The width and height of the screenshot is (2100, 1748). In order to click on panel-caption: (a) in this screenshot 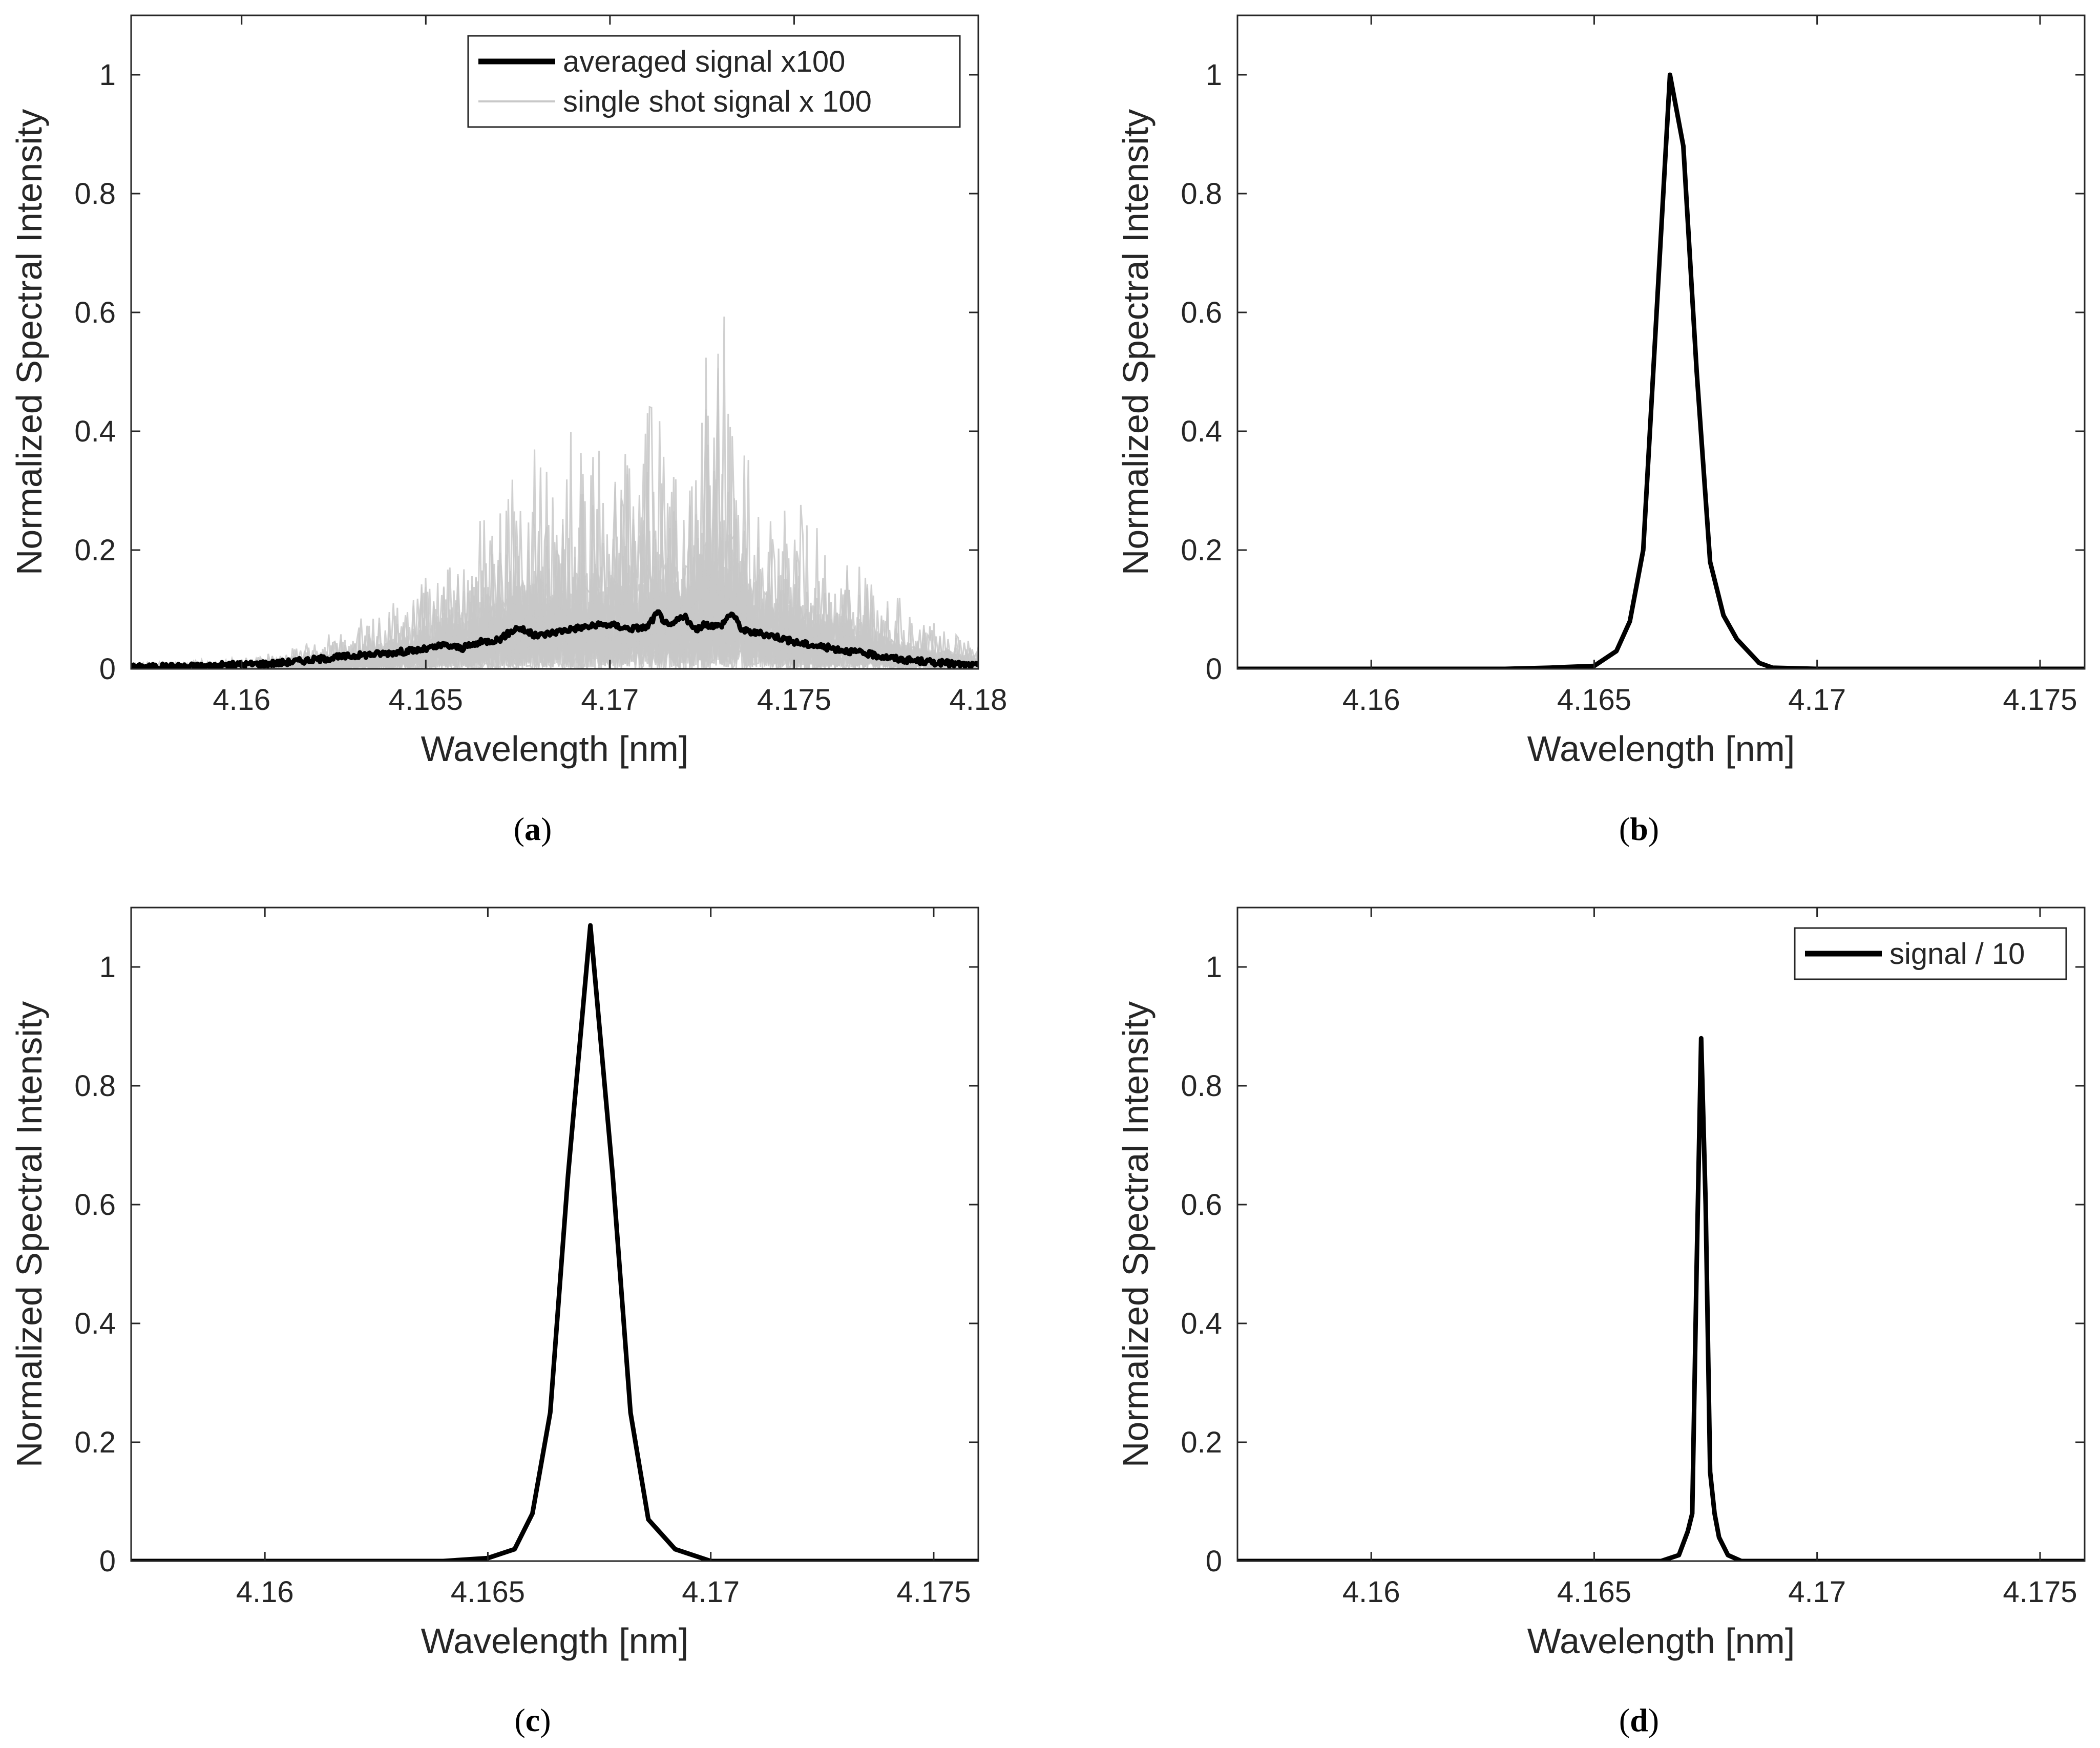, I will do `click(533, 829)`.